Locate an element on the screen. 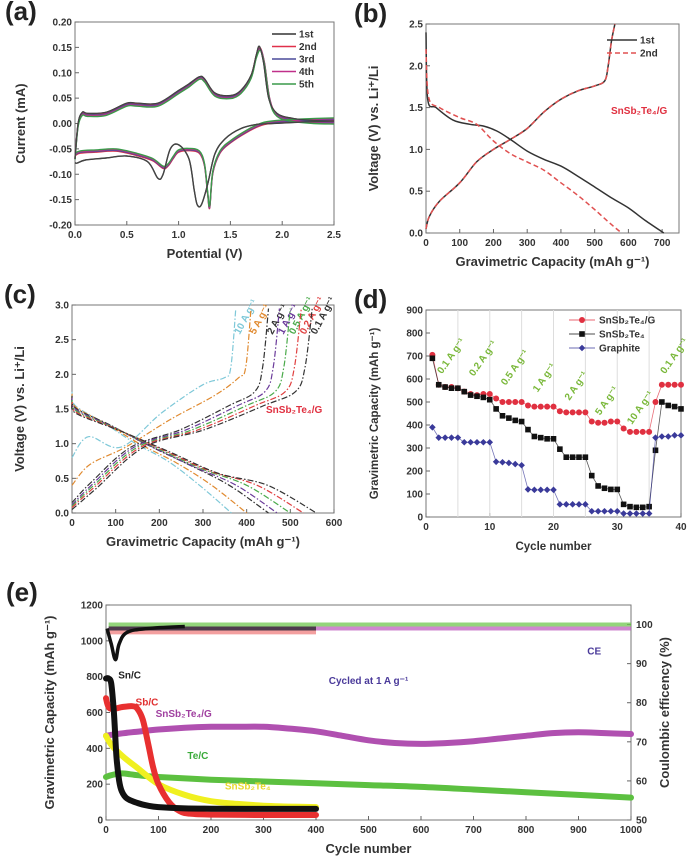 The width and height of the screenshot is (700, 860). y2-tick-label: 60 is located at coordinates (642, 781).